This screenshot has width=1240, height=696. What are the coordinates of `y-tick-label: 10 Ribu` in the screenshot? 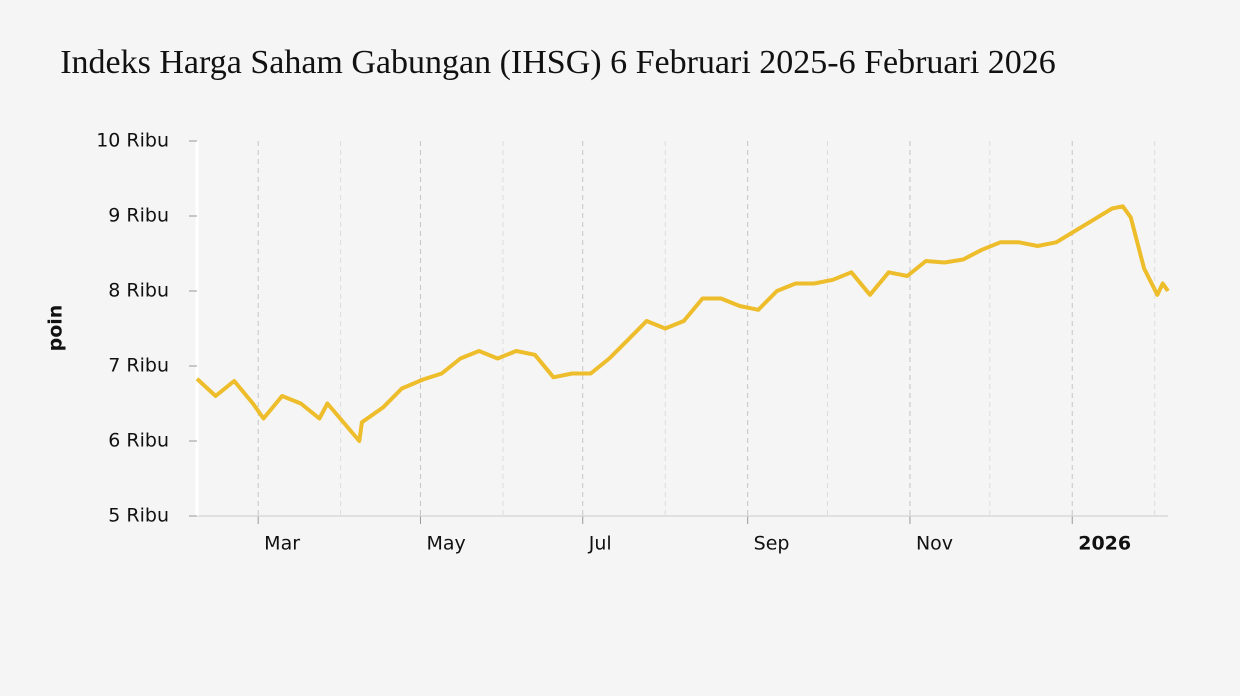 It's located at (132, 141).